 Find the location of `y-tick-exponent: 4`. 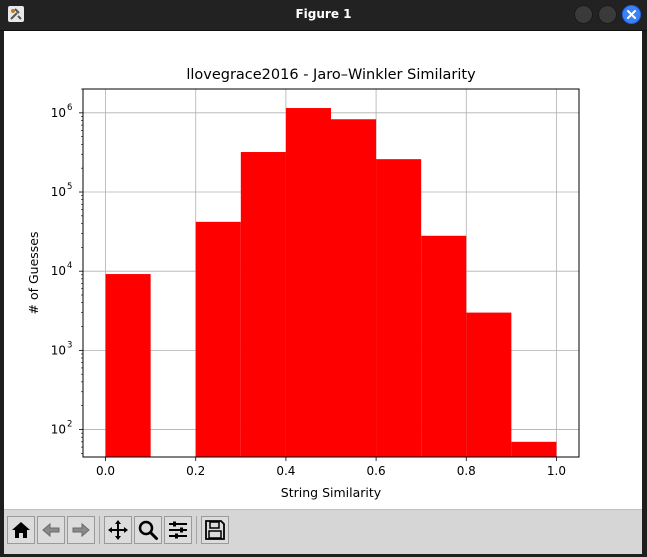

y-tick-exponent: 4 is located at coordinates (69, 266).